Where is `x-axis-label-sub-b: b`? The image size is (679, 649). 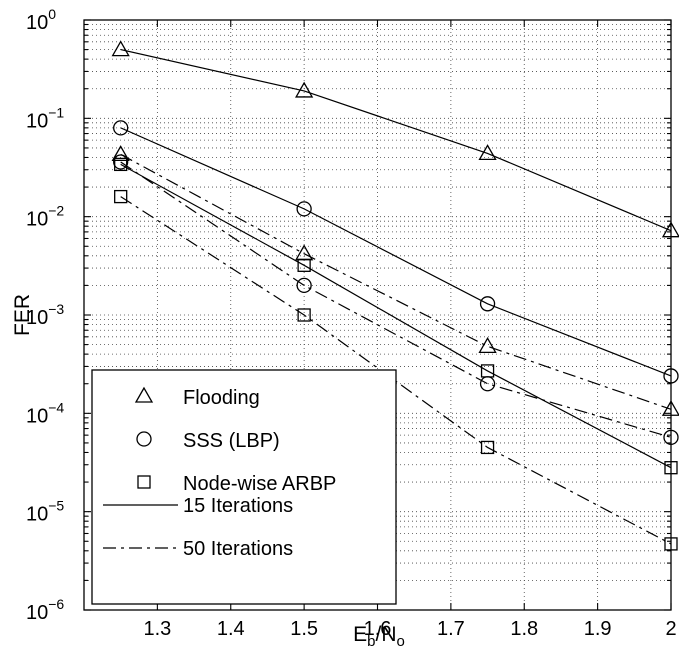
x-axis-label-sub-b: b is located at coordinates (371, 641).